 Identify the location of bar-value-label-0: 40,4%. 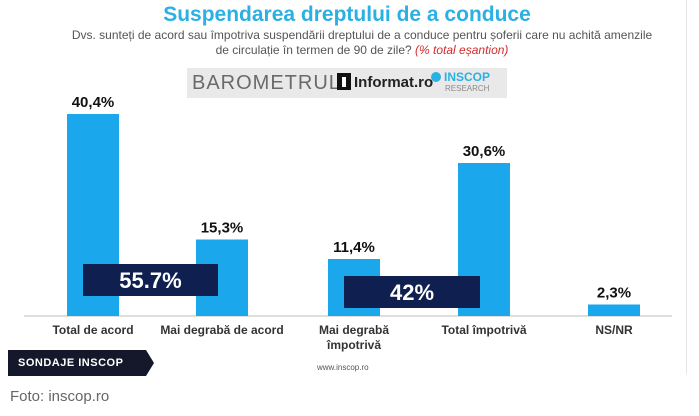
(93, 102).